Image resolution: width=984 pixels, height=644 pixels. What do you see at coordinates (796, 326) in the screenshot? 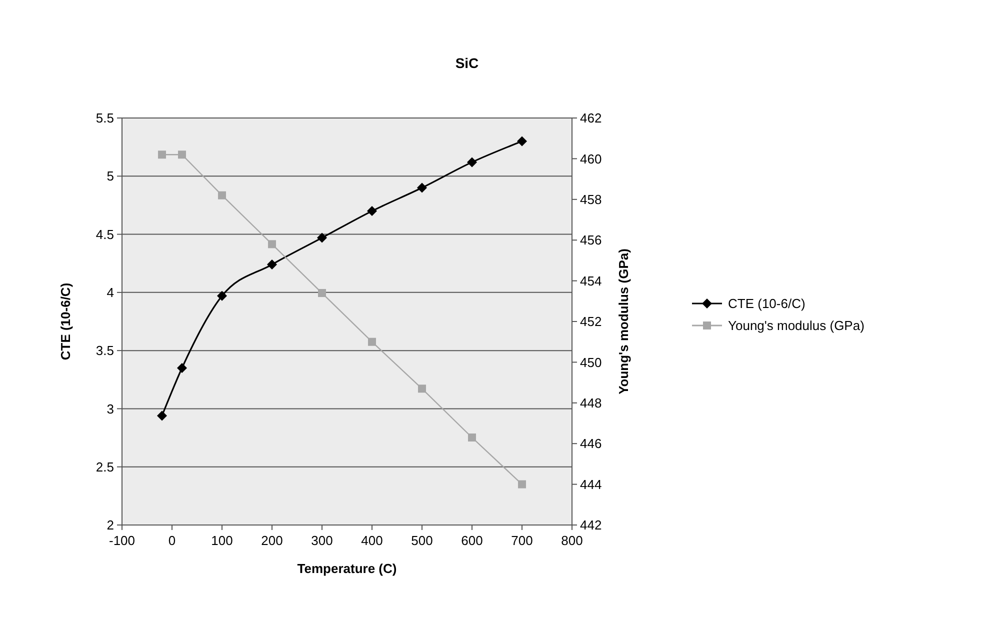
I see `legend-label: Young's modulus (GPa)` at bounding box center [796, 326].